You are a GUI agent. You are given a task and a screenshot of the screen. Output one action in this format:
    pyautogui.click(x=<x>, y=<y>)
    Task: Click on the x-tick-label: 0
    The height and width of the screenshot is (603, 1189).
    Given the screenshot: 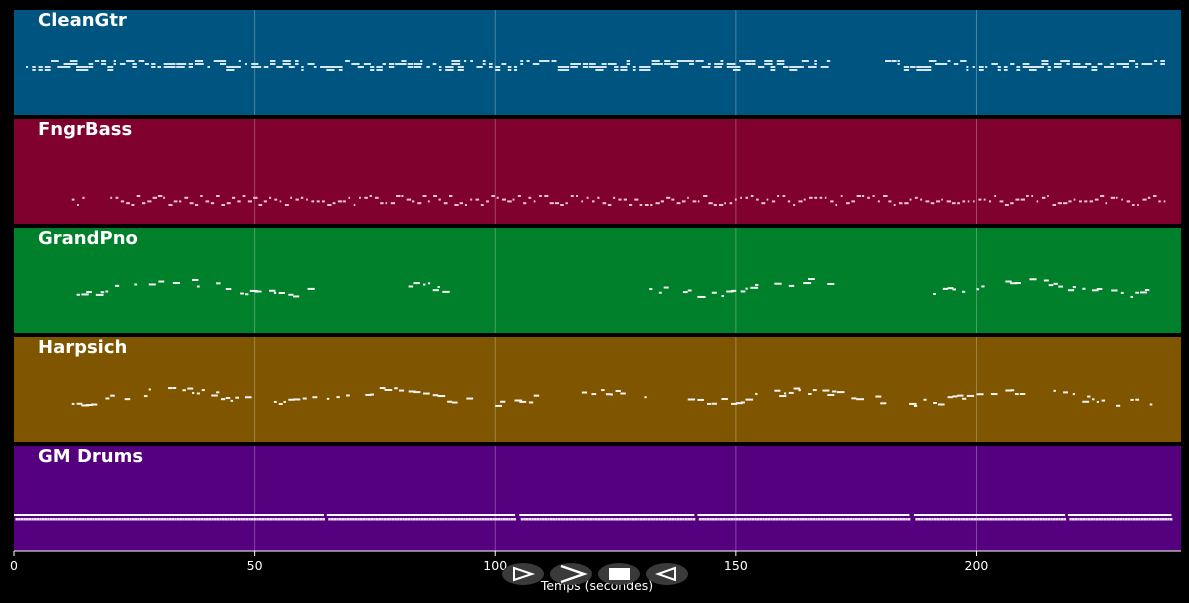 What is the action you would take?
    pyautogui.click(x=14, y=565)
    